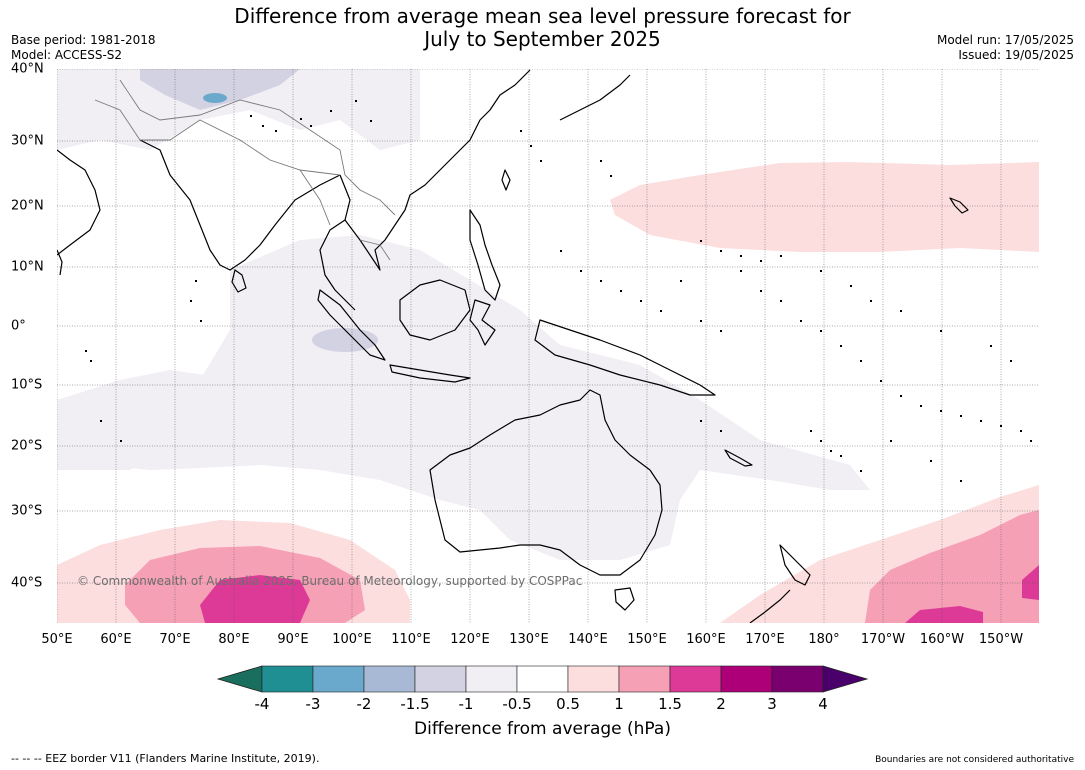  I want to click on longitude-label: 60°E, so click(116, 639).